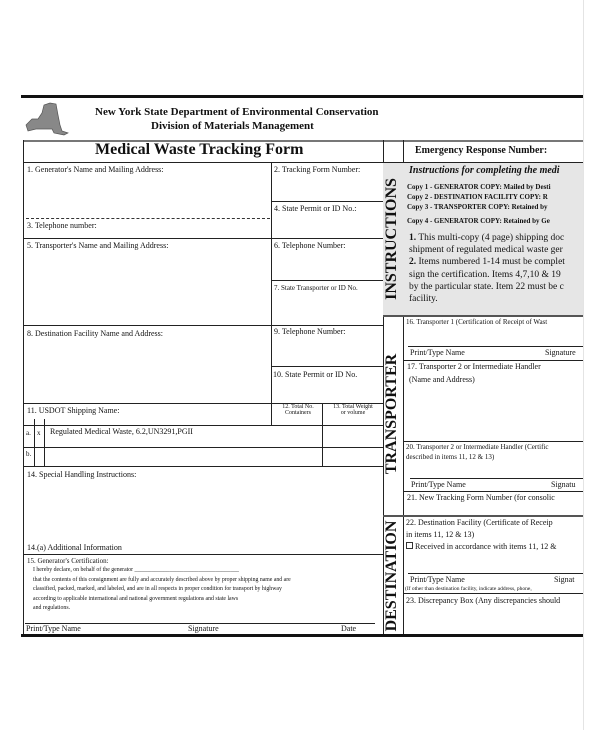 This screenshot has width=600, height=730. I want to click on row-a-hm-mark: x, so click(39, 433).